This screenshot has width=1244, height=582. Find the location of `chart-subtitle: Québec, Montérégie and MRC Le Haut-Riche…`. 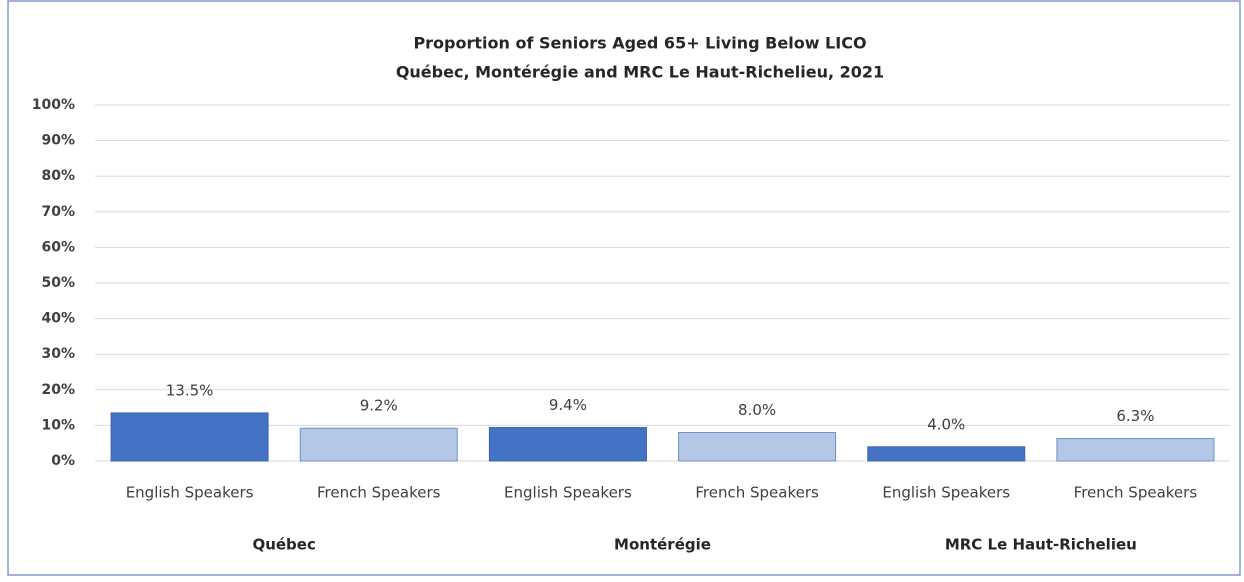

chart-subtitle: Québec, Montérégie and MRC Le Haut-Riche… is located at coordinates (640, 72).